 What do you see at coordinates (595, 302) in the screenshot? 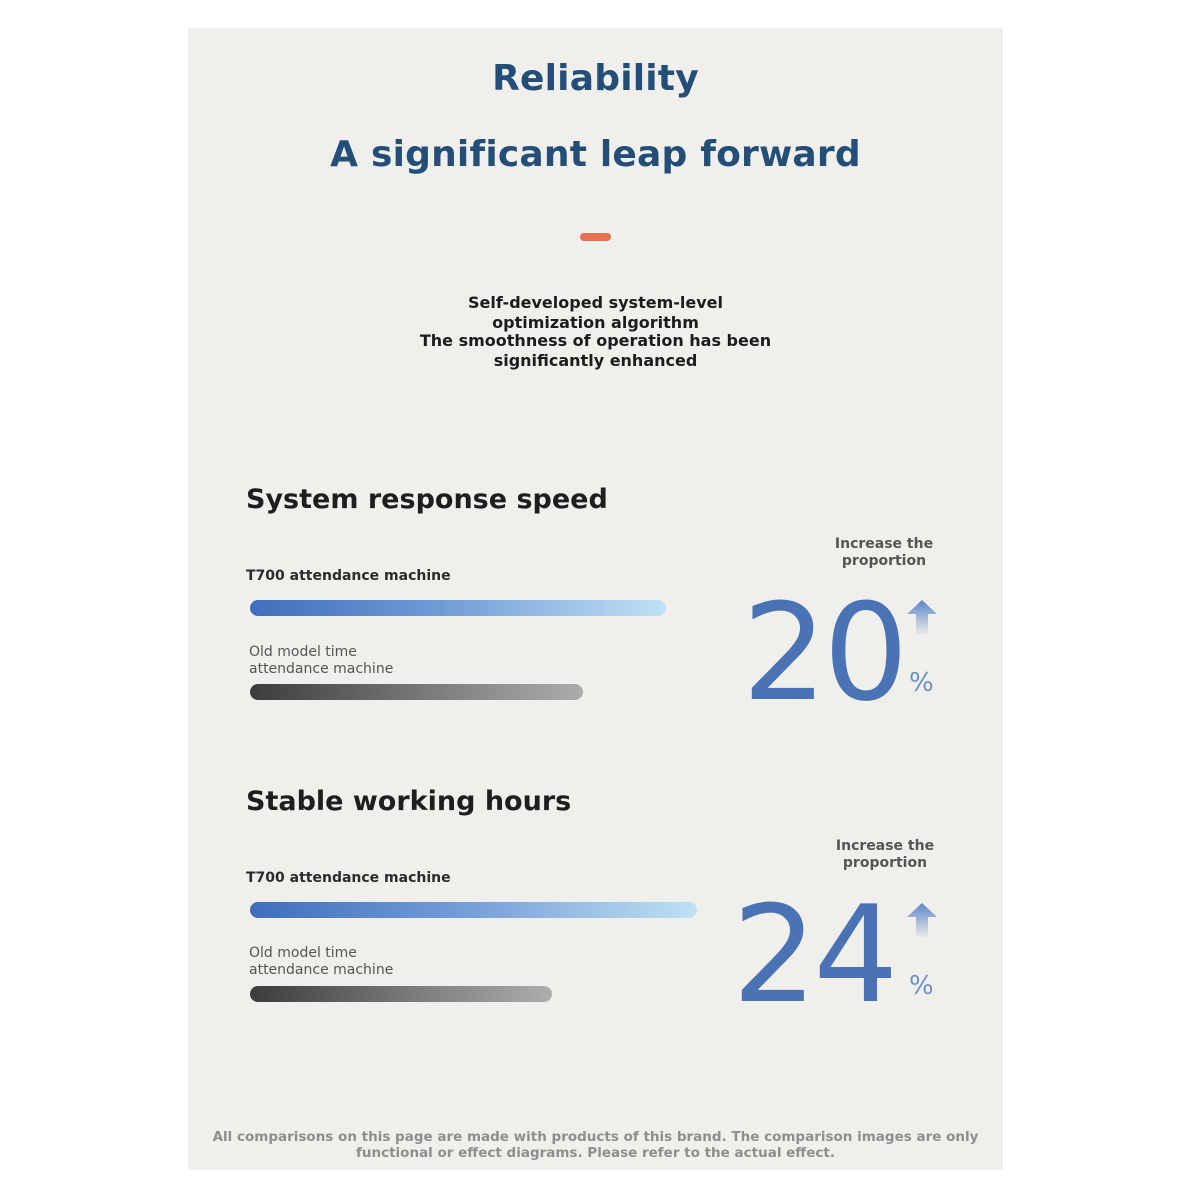
I see `intro-line: Self-developed system-level` at bounding box center [595, 302].